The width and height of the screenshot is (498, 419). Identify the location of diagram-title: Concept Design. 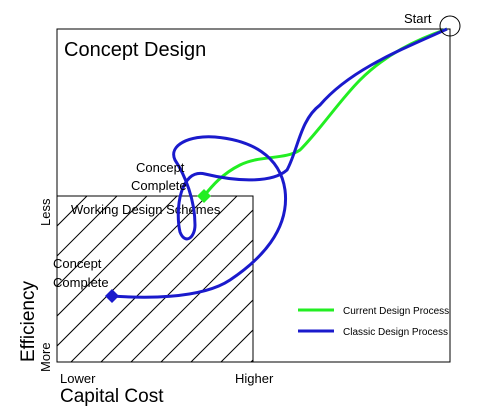
(135, 50).